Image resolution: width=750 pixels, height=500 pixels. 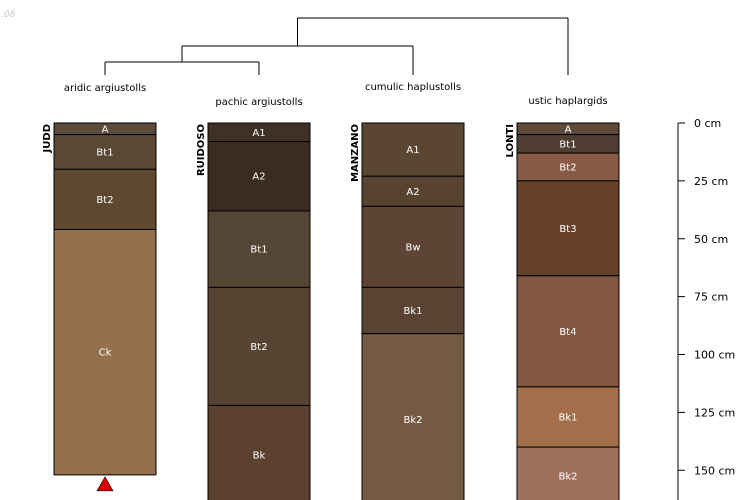 I want to click on taxon-label: pachic argiustolls, so click(x=258, y=102).